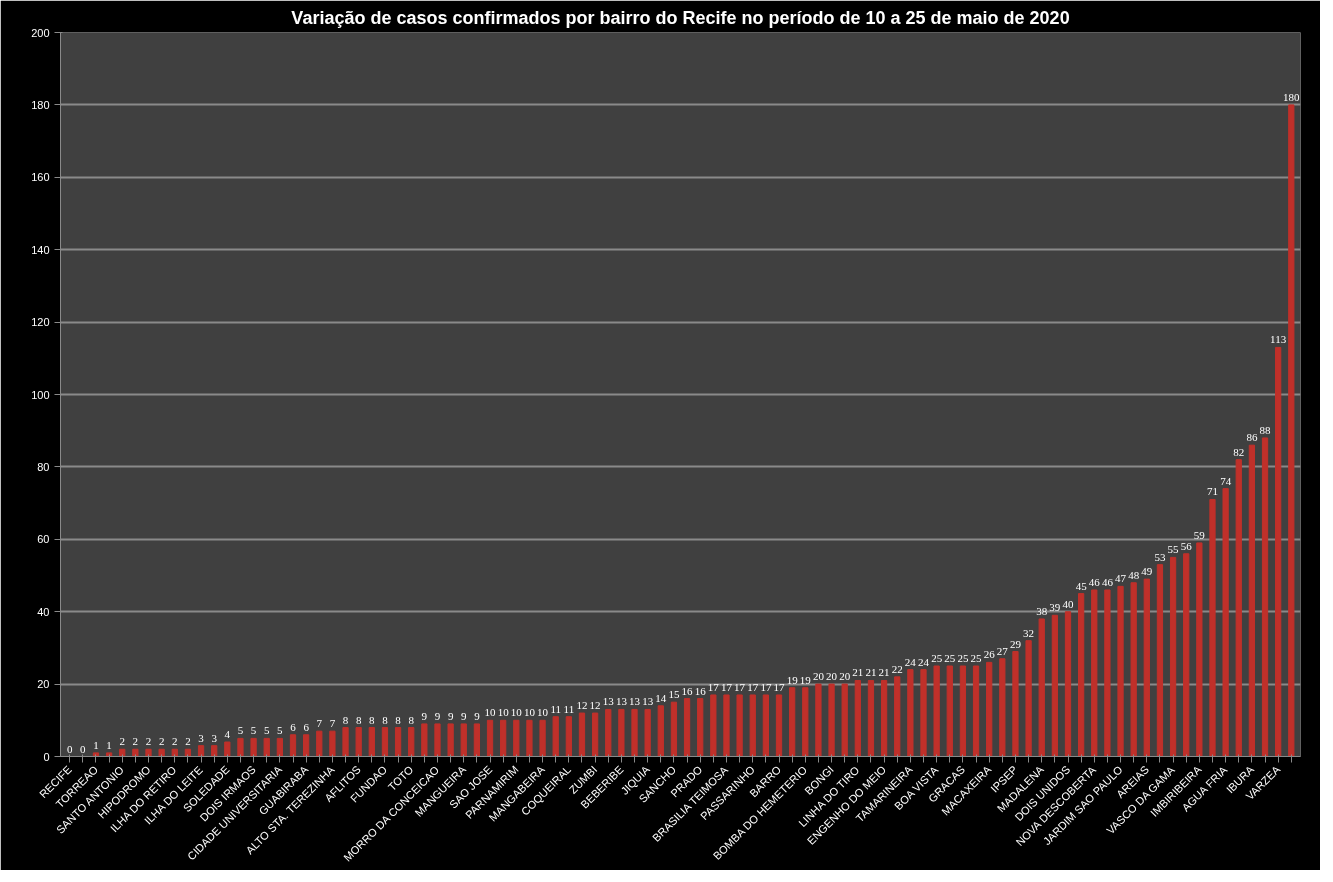 This screenshot has height=882, width=1333. What do you see at coordinates (1107, 581) in the screenshot?
I see `data-label: 46` at bounding box center [1107, 581].